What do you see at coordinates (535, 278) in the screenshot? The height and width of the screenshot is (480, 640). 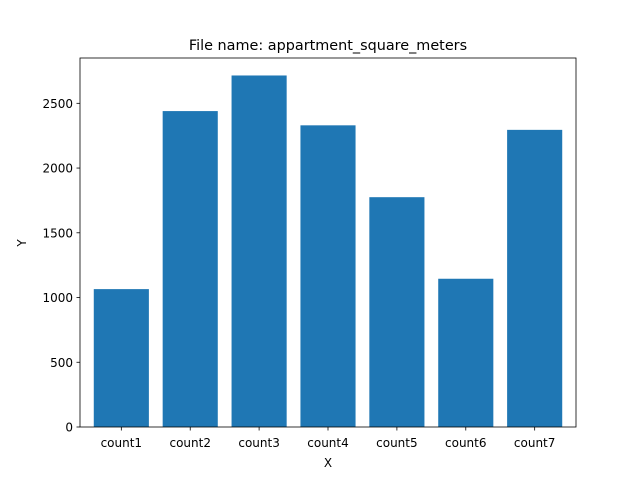 I see `bar-count7` at bounding box center [535, 278].